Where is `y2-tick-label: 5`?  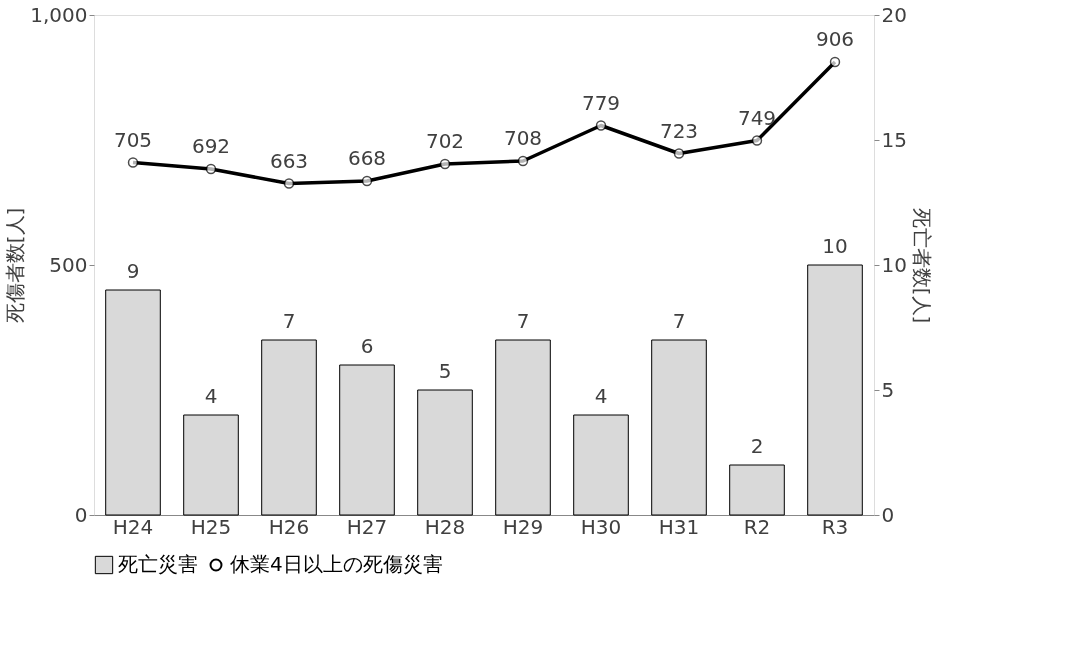 y2-tick-label: 5 is located at coordinates (888, 389).